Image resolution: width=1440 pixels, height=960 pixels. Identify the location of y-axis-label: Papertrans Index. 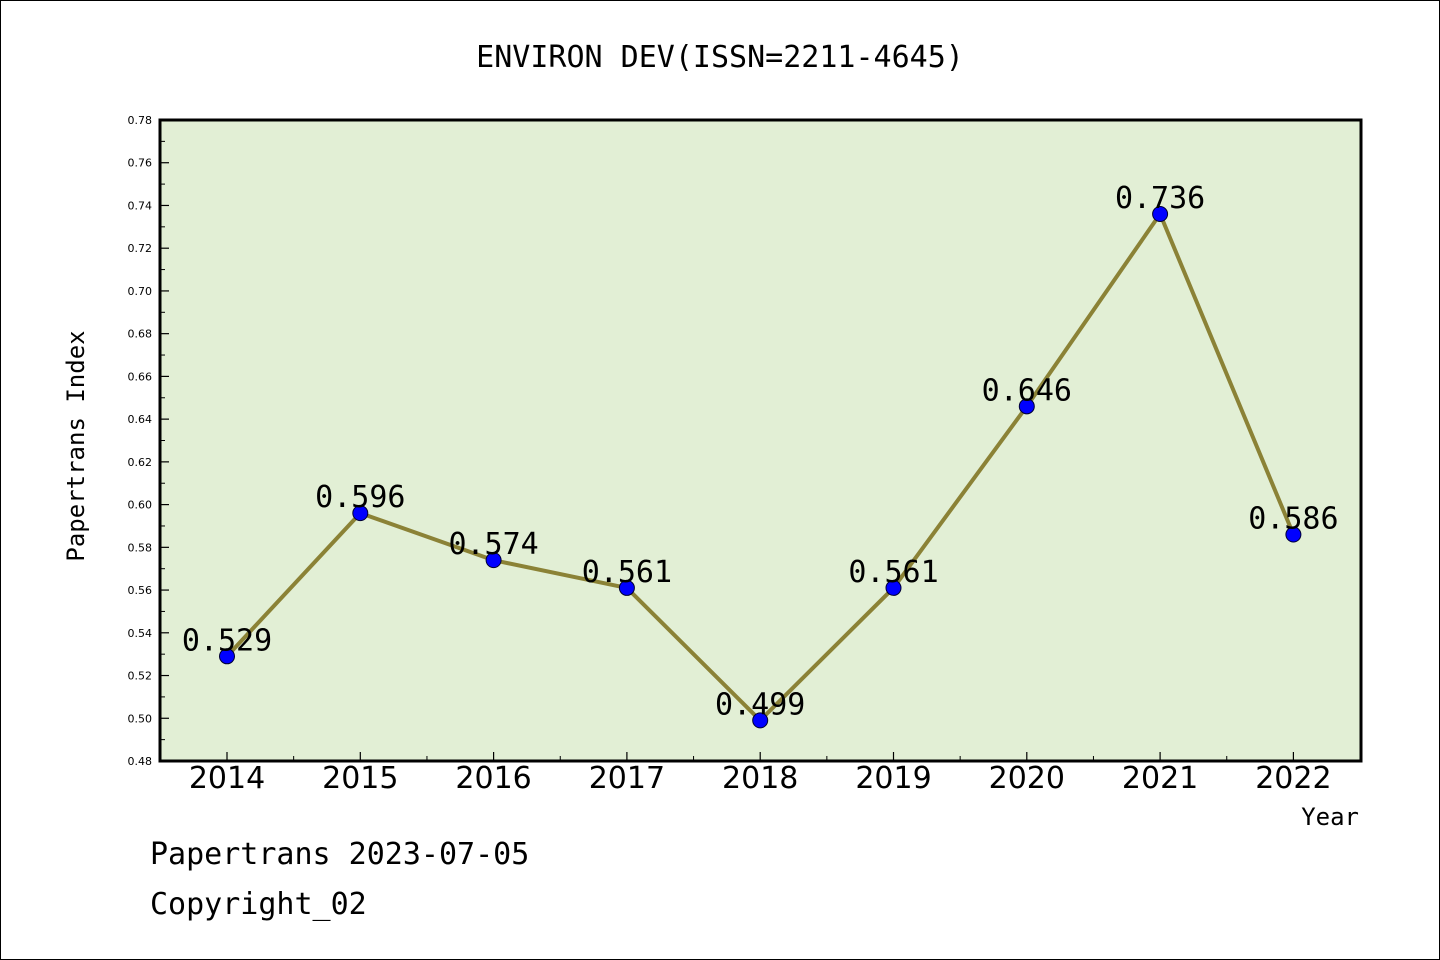
(76, 445).